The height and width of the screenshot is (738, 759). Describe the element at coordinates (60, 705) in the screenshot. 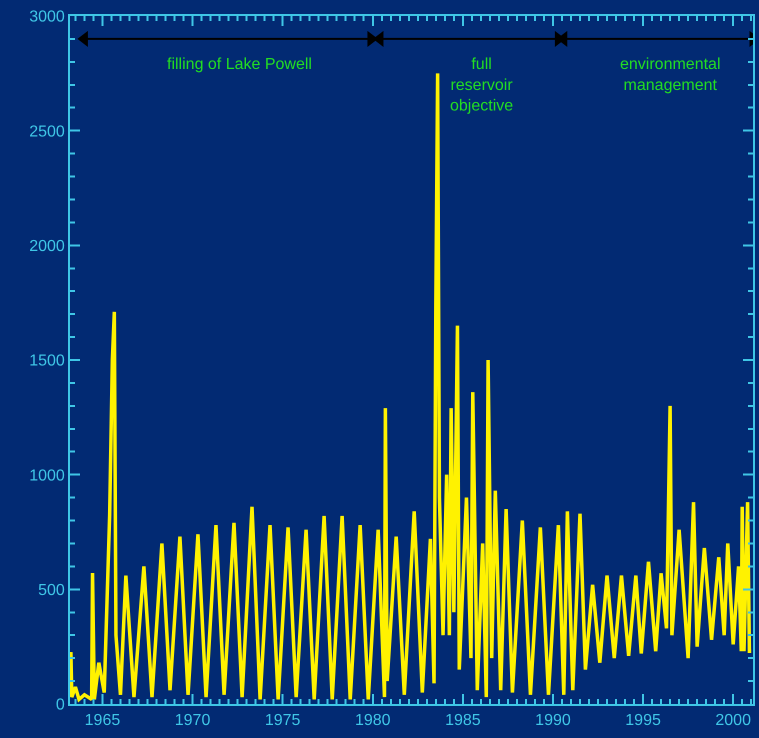

I see `y-tick-label: 0` at that location.